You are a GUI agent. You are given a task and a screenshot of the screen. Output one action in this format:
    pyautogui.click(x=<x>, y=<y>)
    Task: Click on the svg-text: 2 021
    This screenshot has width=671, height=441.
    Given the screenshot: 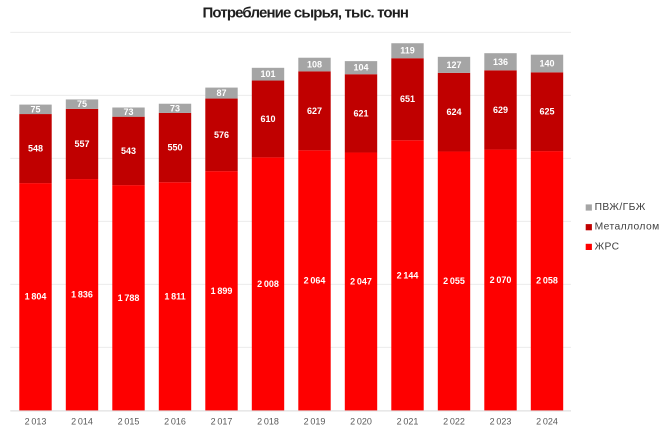 What is the action you would take?
    pyautogui.click(x=408, y=422)
    